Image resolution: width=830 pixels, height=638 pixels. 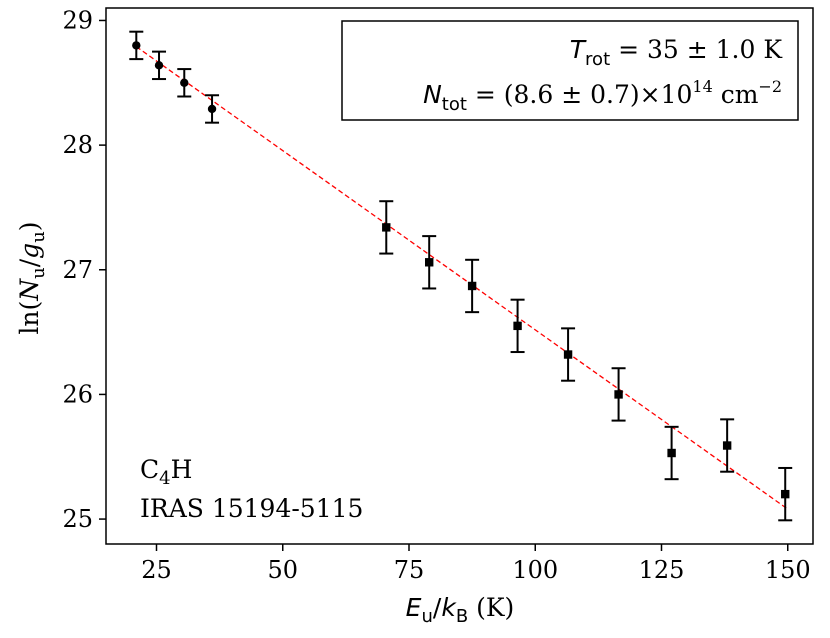 I want to click on x-axis-label-unit: (K), so click(x=491, y=607).